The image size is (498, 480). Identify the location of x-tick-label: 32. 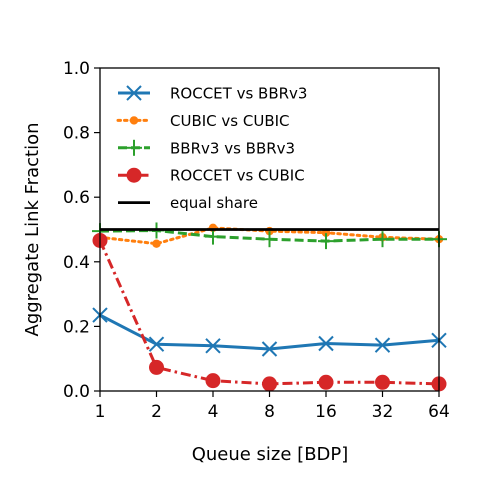
(383, 412).